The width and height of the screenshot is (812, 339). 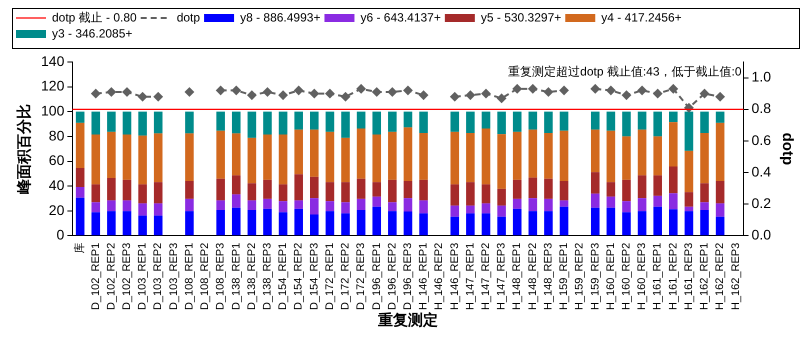 What do you see at coordinates (641, 17) in the screenshot?
I see `legend-label: y4 - 417.2456+` at bounding box center [641, 17].